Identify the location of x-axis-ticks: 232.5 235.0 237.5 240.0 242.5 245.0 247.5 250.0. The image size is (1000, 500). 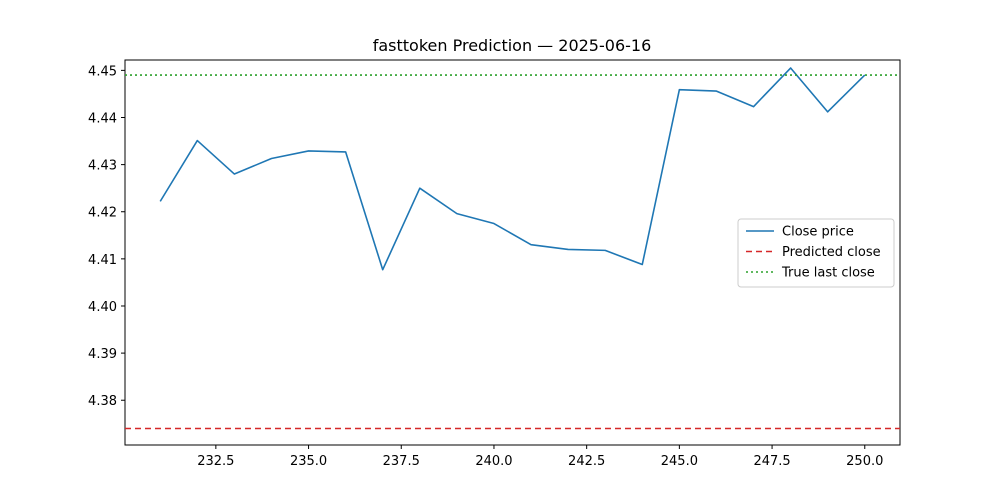
(540, 457).